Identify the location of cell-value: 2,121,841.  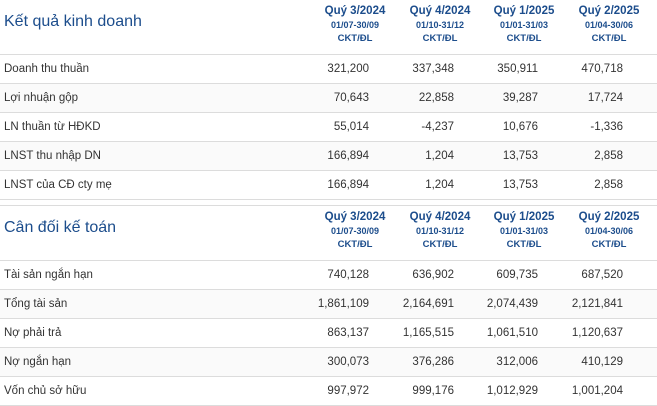
(597, 304).